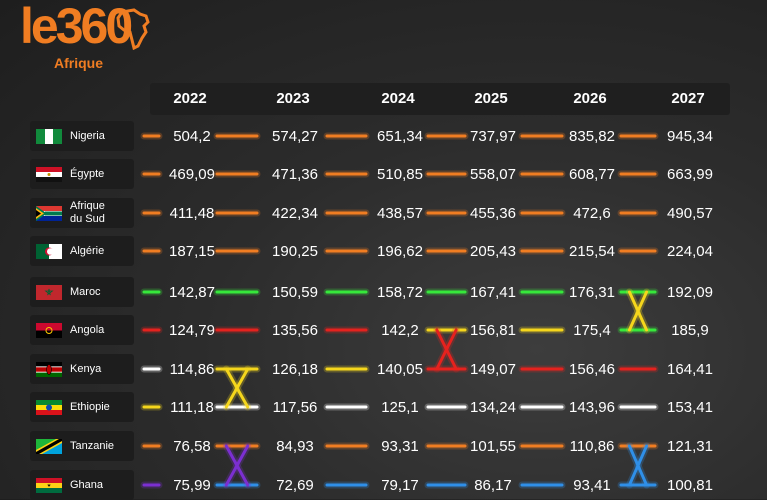 The height and width of the screenshot is (500, 767). What do you see at coordinates (76, 27) in the screenshot?
I see `logo-wordmark: le360` at bounding box center [76, 27].